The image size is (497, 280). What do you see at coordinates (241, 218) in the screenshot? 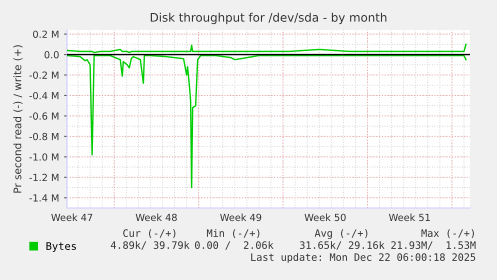
I see `x-tick-label: Week 49` at bounding box center [241, 218].